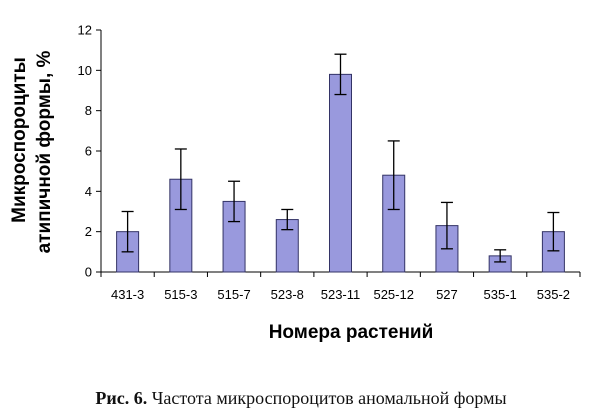 This screenshot has width=602, height=411. I want to click on x-tick-label: 535-1, so click(500, 294).